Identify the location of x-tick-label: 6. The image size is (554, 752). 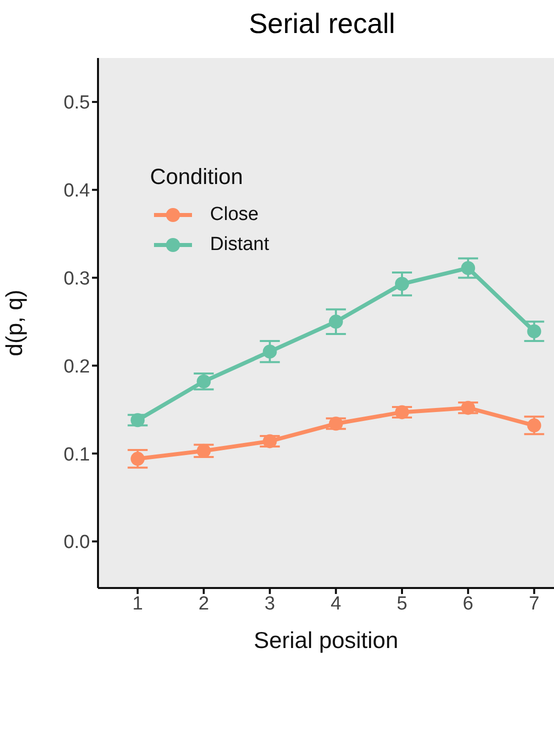
(468, 603).